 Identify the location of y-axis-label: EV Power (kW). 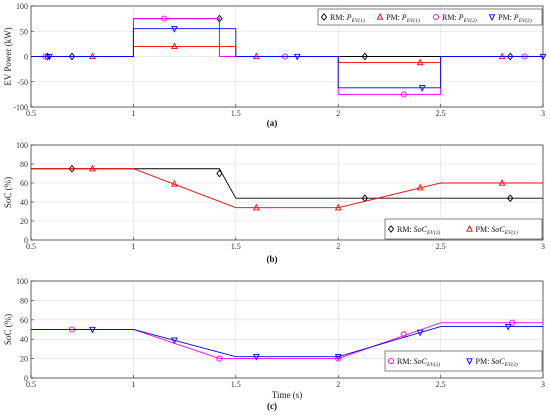
(8, 56).